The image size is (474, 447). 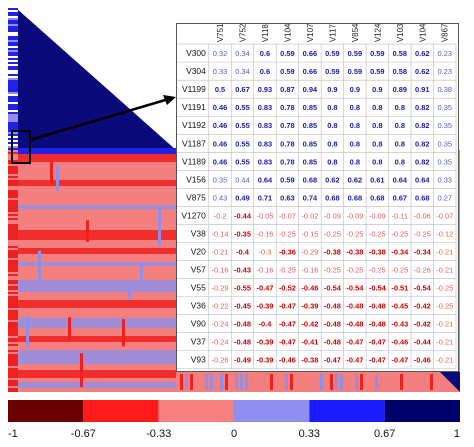 What do you see at coordinates (198, 342) in the screenshot?
I see `row-label: V37` at bounding box center [198, 342].